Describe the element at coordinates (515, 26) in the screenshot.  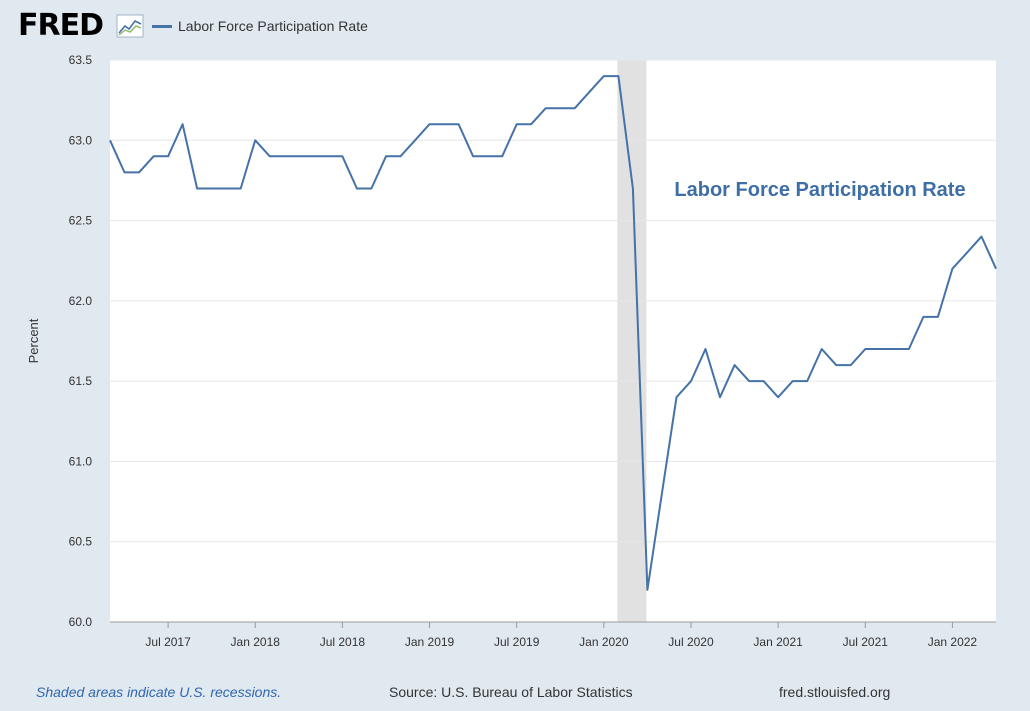
I see `chart-header: FRED Labor Force Participation Rate` at that location.